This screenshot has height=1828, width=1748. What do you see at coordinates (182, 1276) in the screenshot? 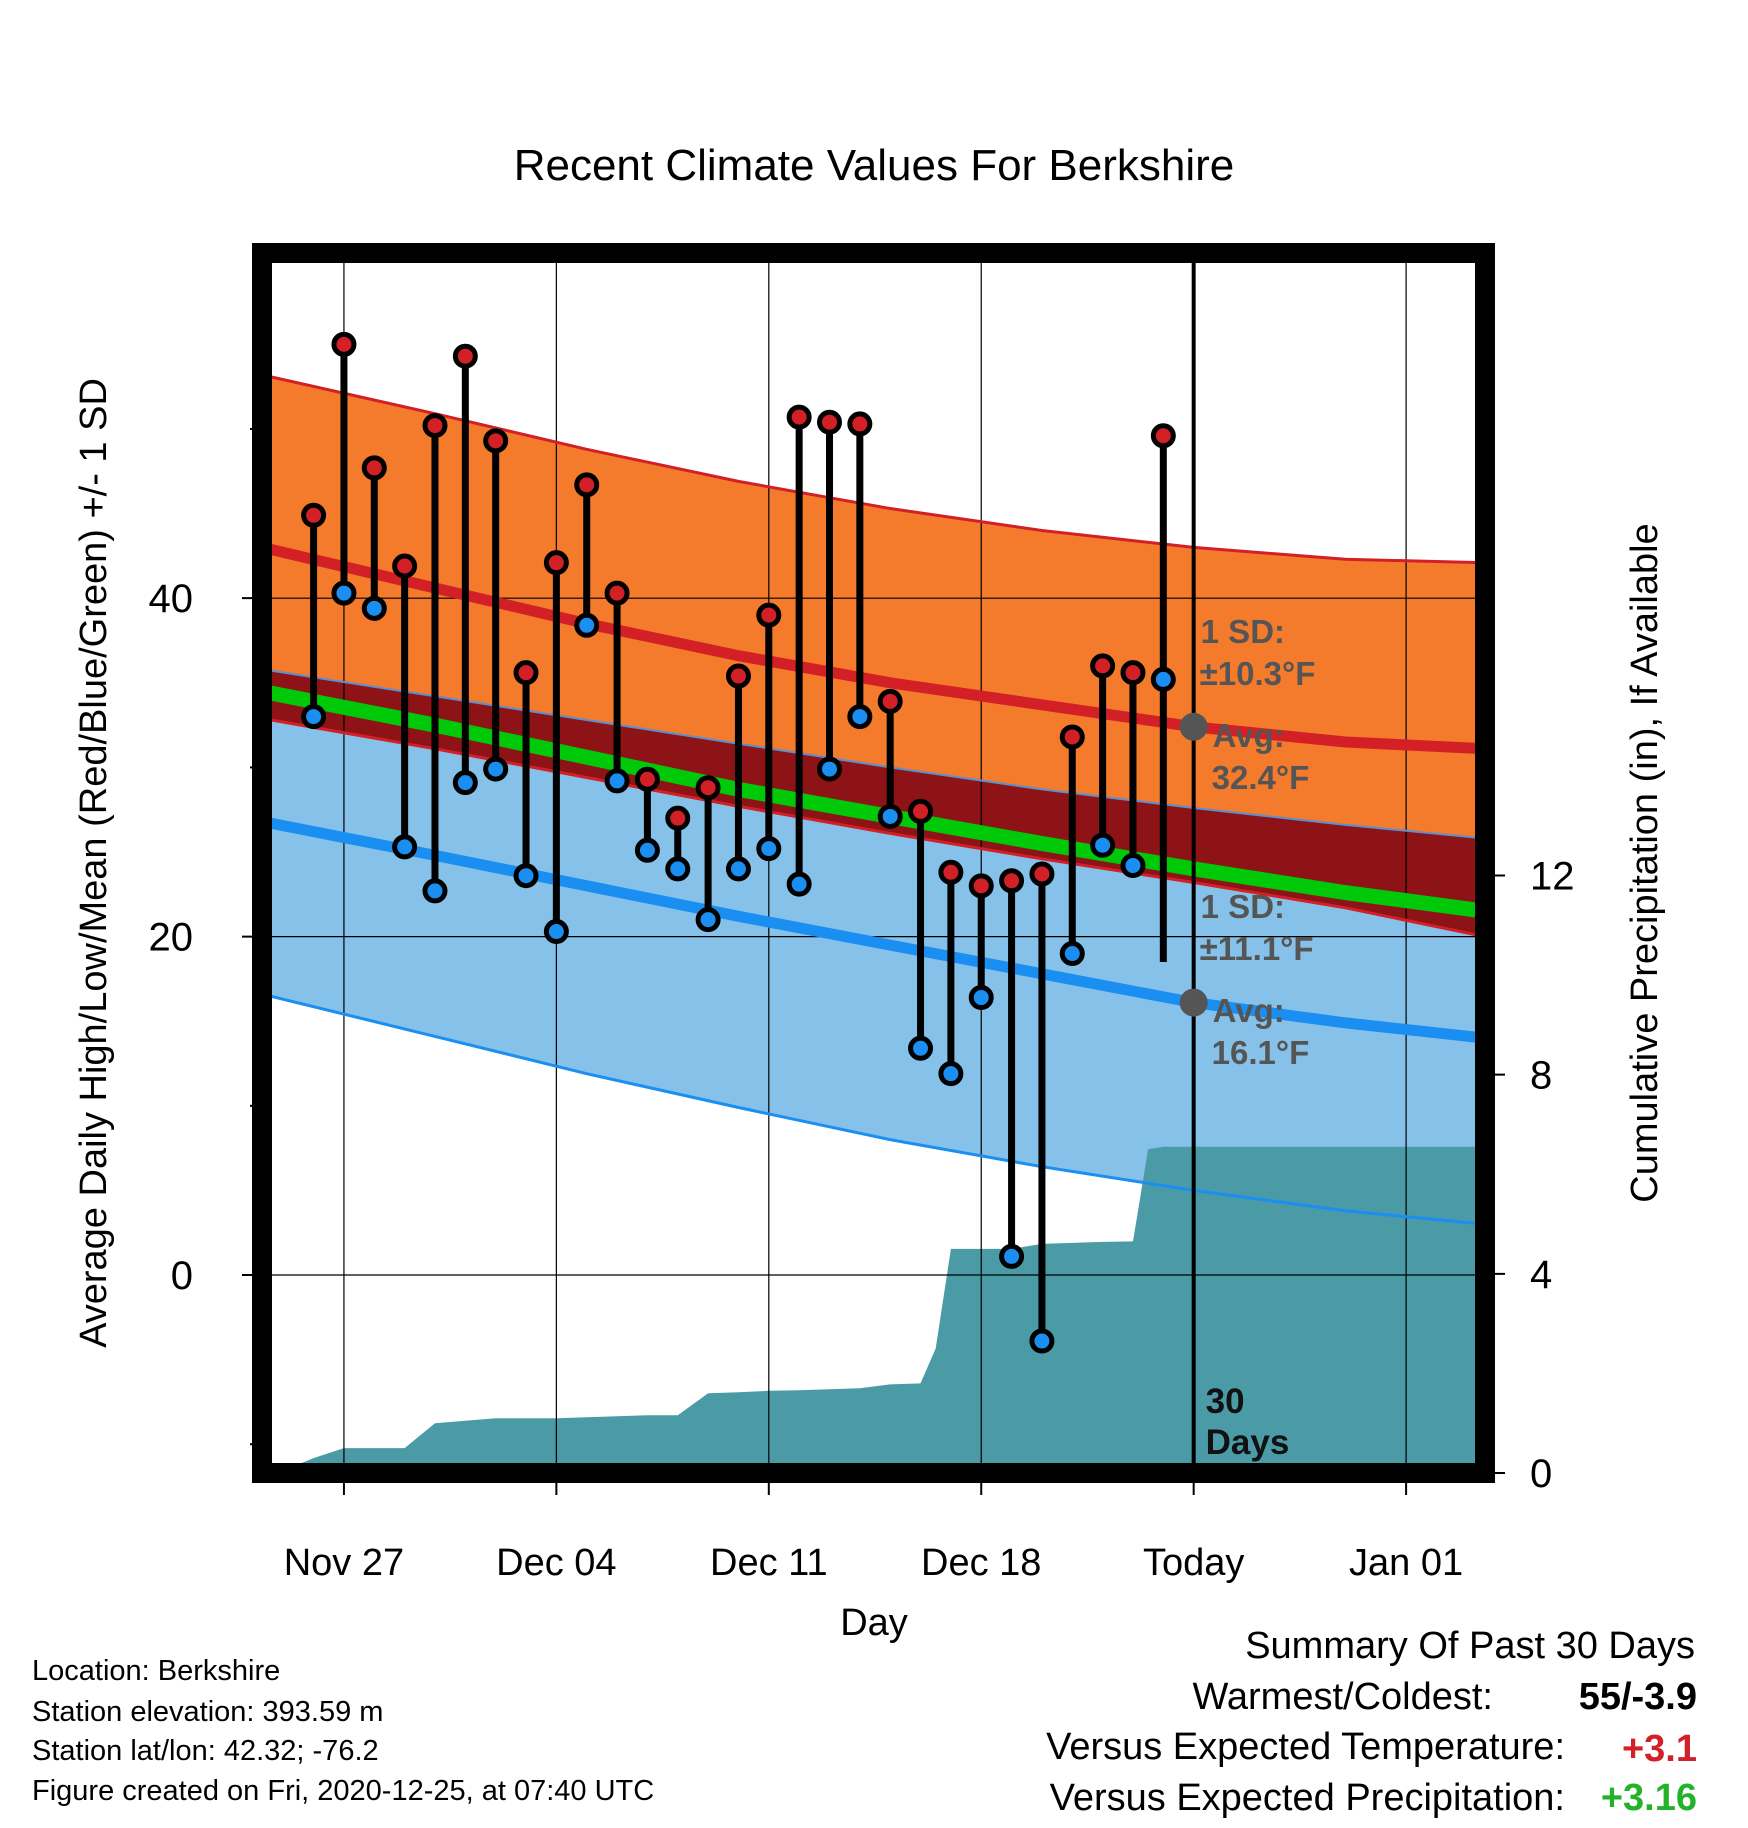
I see `y-tick-label: 0` at bounding box center [182, 1276].